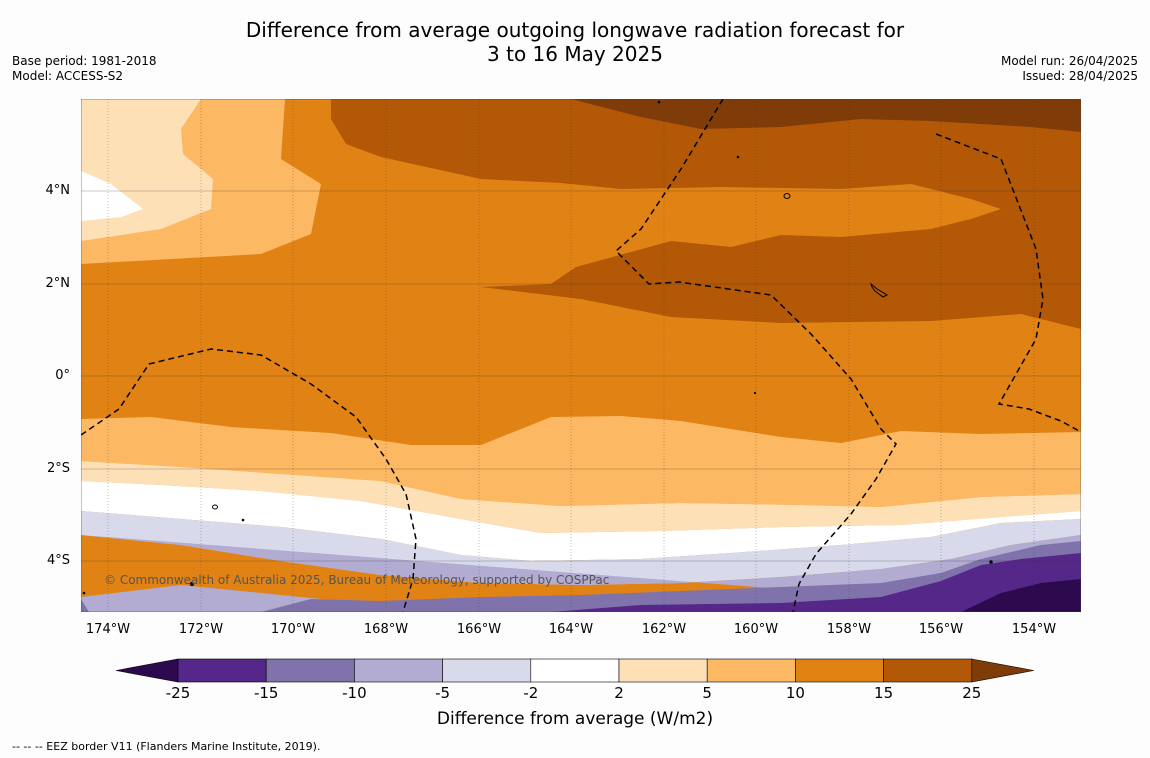  I want to click on meta-left: Base period: 1981-2018 Model: ACCESS-S2, so click(84, 69).